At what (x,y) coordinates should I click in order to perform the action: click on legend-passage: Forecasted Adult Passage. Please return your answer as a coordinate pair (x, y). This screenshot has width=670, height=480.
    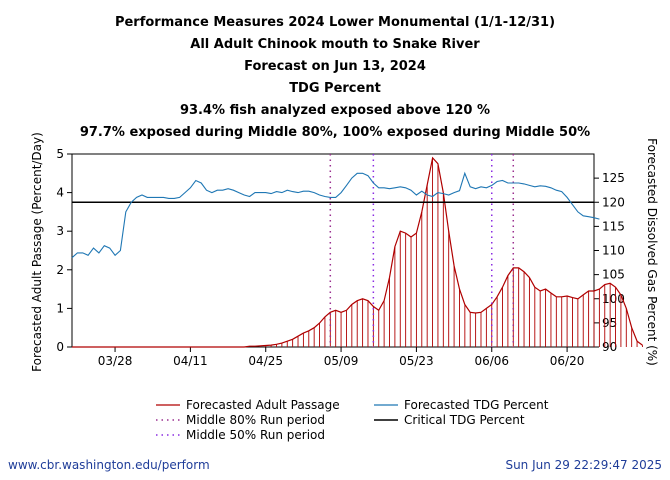
    Looking at the image, I should click on (248, 405).